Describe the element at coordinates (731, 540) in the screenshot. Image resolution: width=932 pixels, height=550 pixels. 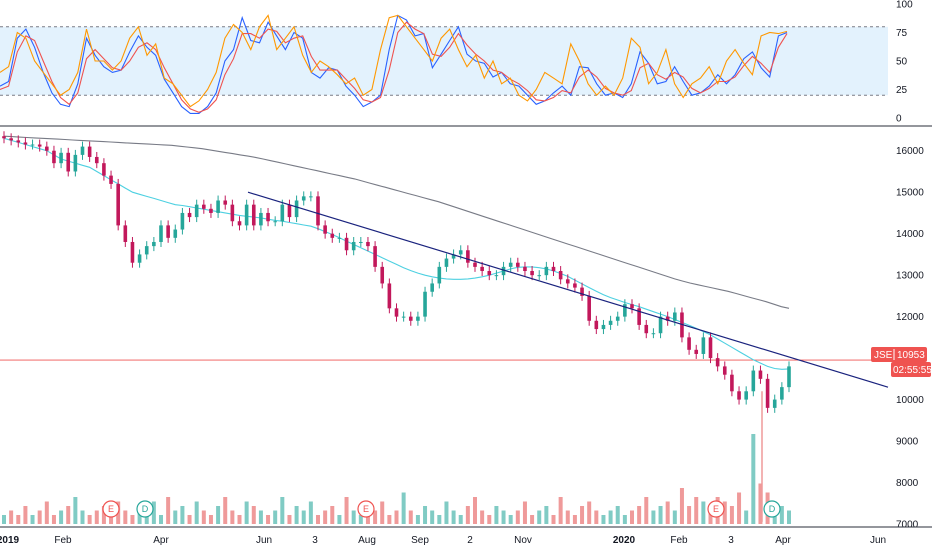
I see `x-tick: 3` at that location.